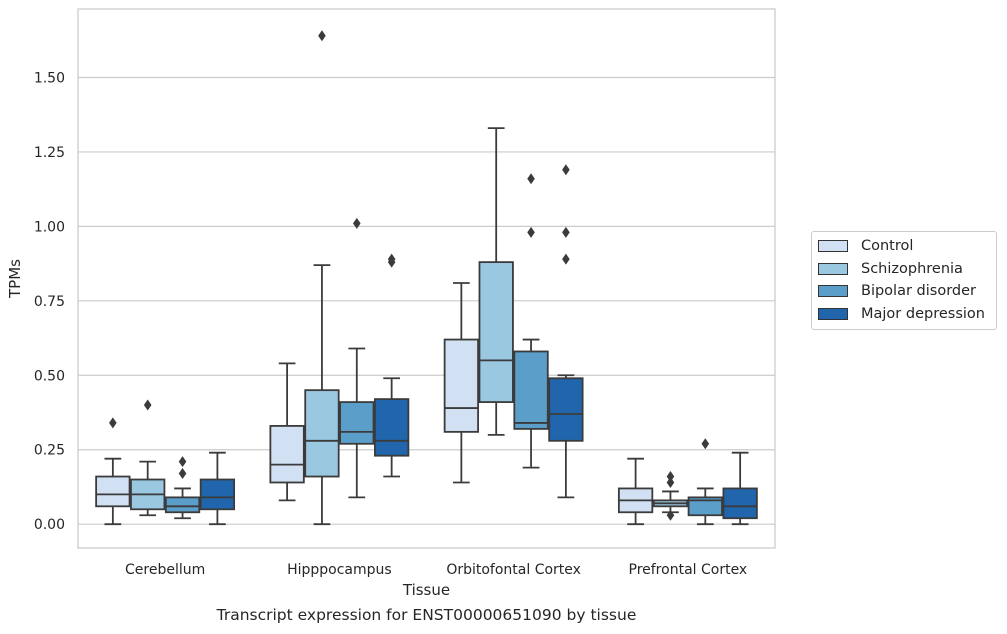 The width and height of the screenshot is (1007, 634). Describe the element at coordinates (165, 570) in the screenshot. I see `x-tick-label: Cerebellum` at that location.